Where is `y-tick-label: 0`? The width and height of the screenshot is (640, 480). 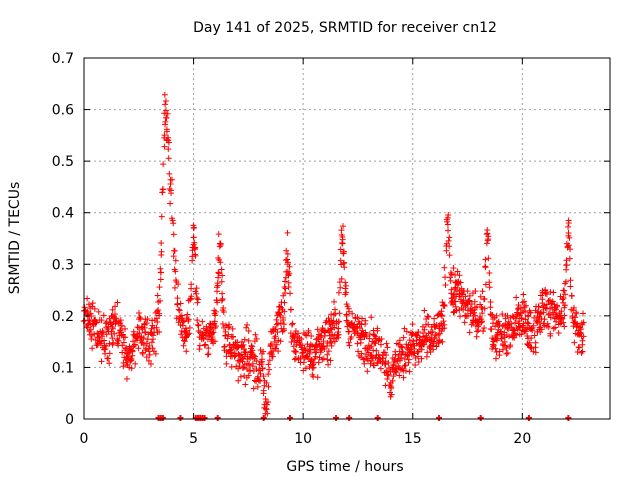
y-tick-label: 0 is located at coordinates (69, 420).